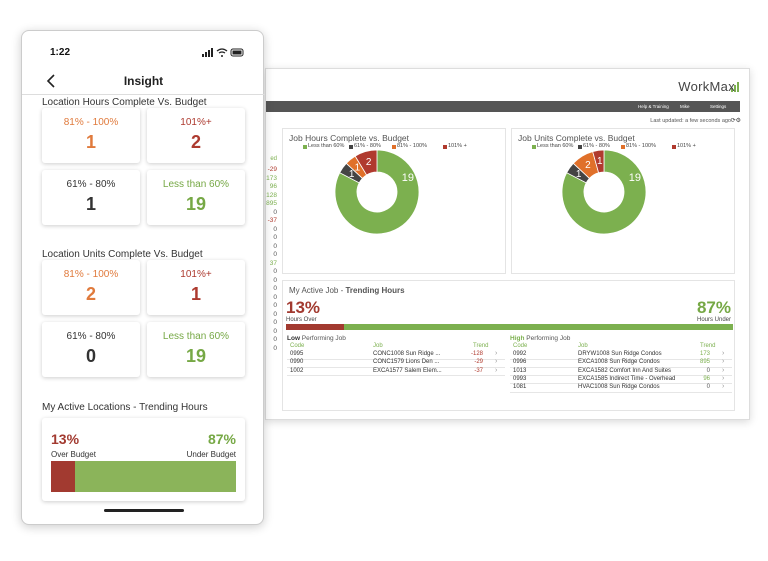  Describe the element at coordinates (90, 356) in the screenshot. I see `tile-value: 0` at that location.